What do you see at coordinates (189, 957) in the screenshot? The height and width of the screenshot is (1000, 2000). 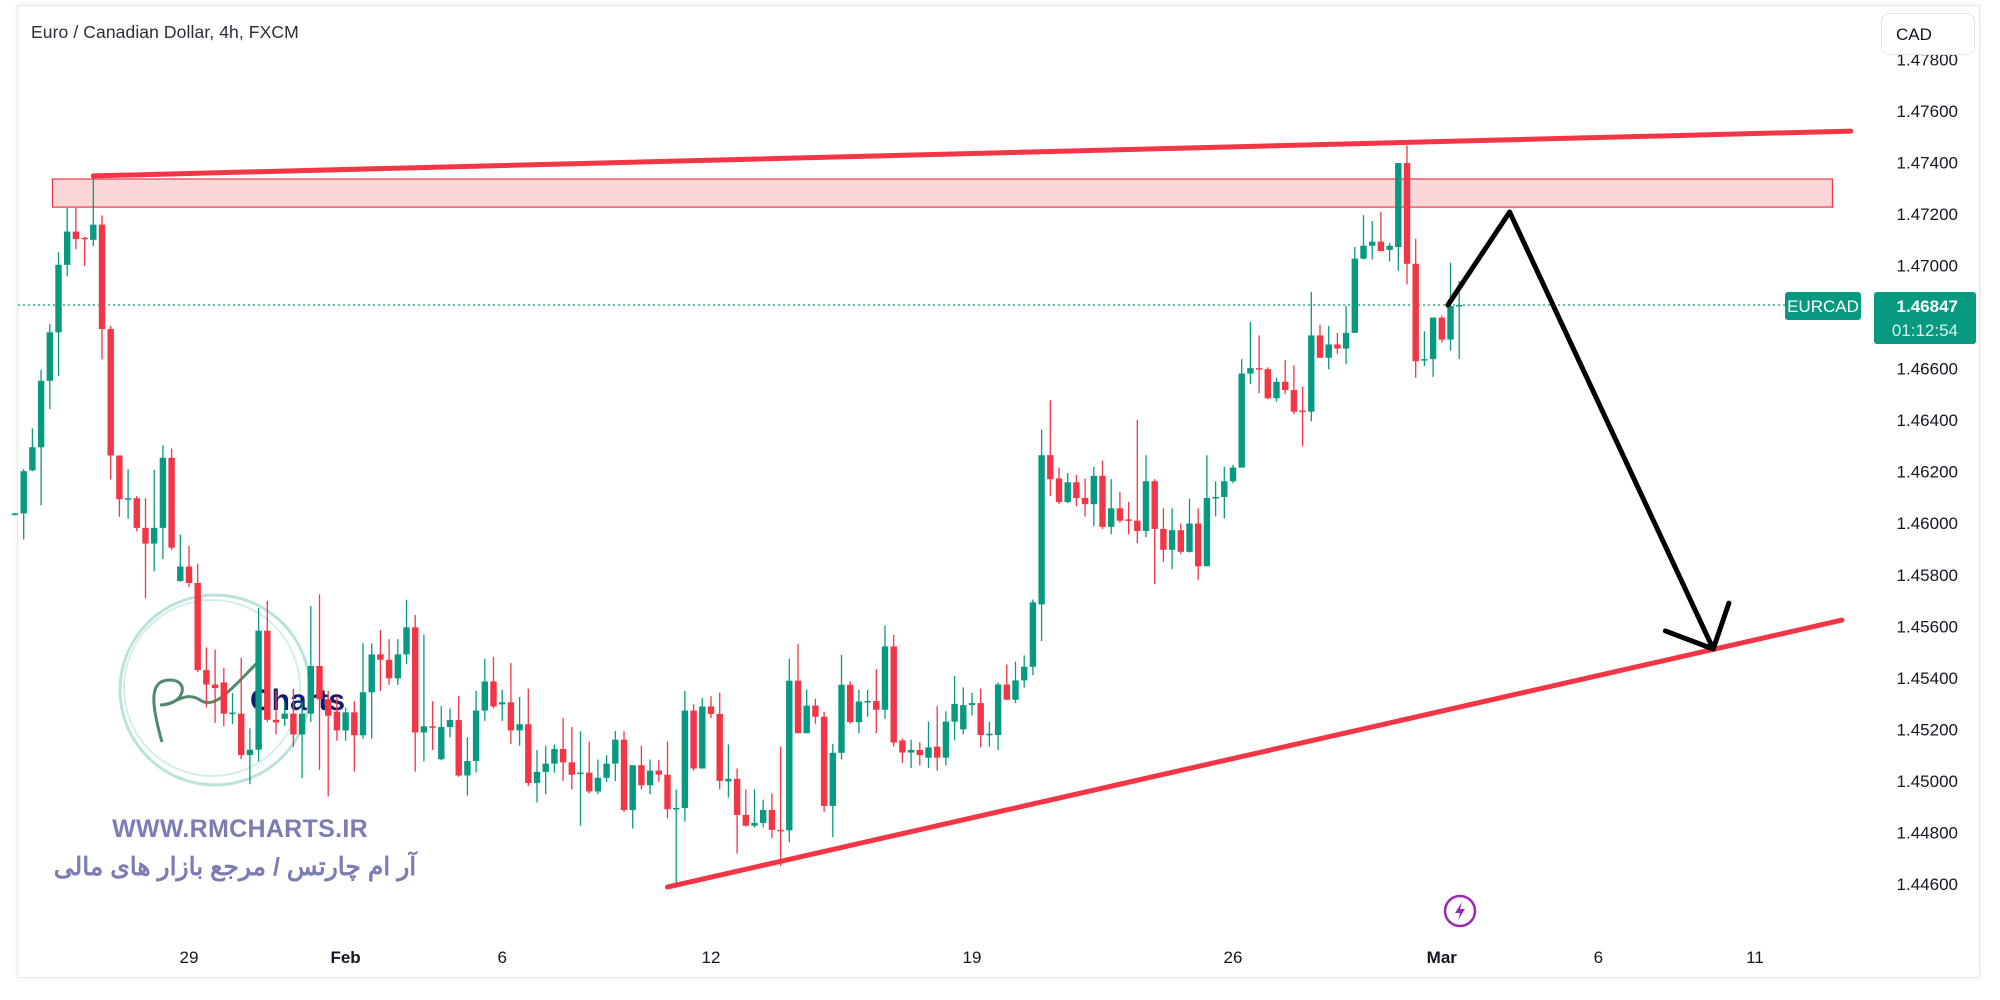 I see `date-tick-label: 29` at bounding box center [189, 957].